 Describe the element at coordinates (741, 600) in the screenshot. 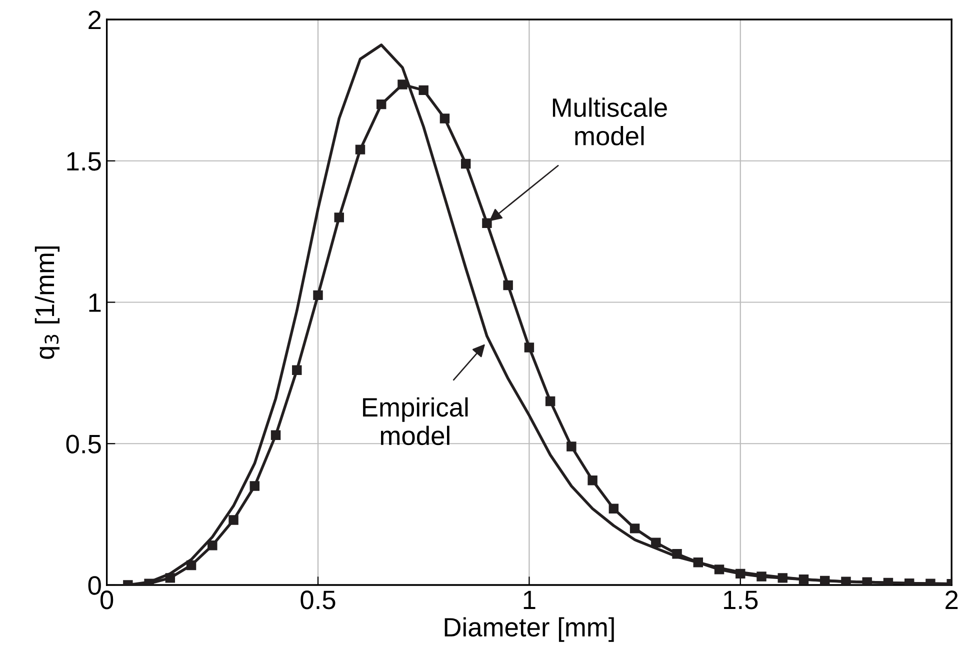

I see `x-tick-label: 1.5` at that location.